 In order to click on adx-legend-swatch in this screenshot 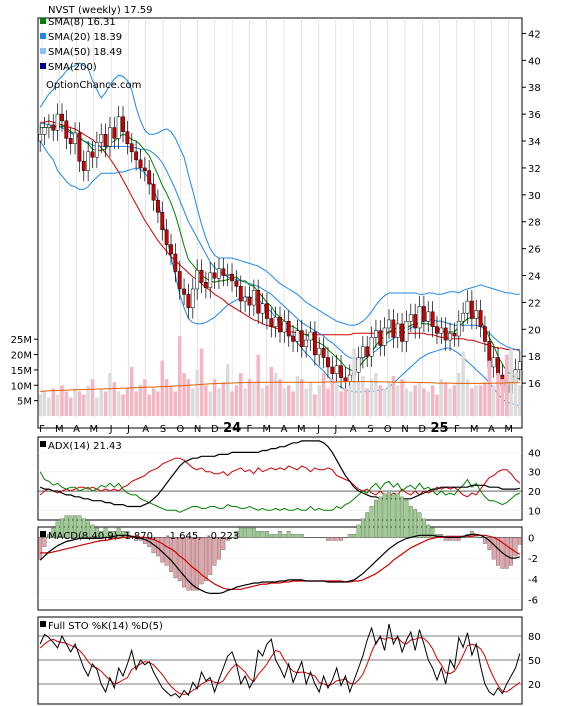, I will do `click(43, 444)`.